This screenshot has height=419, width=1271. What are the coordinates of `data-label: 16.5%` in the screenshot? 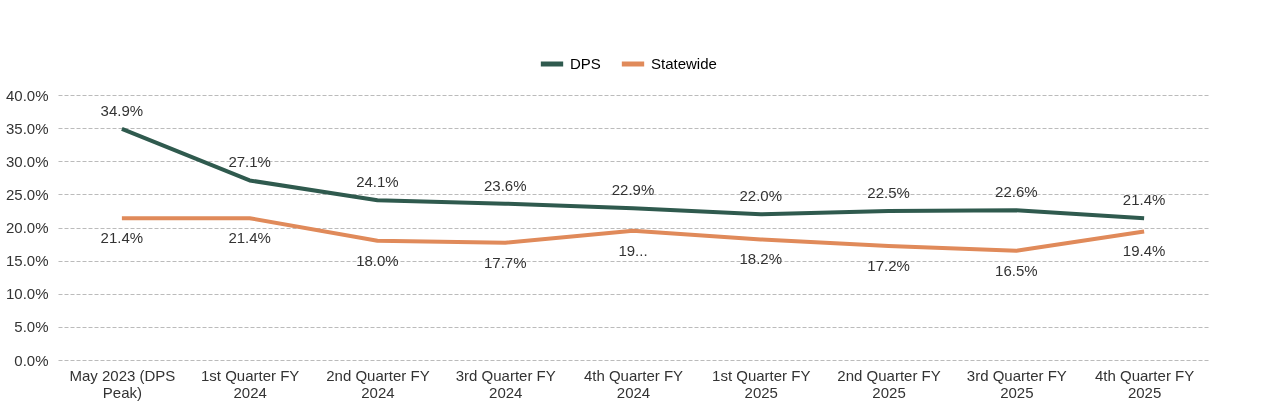 It's located at (1016, 270).